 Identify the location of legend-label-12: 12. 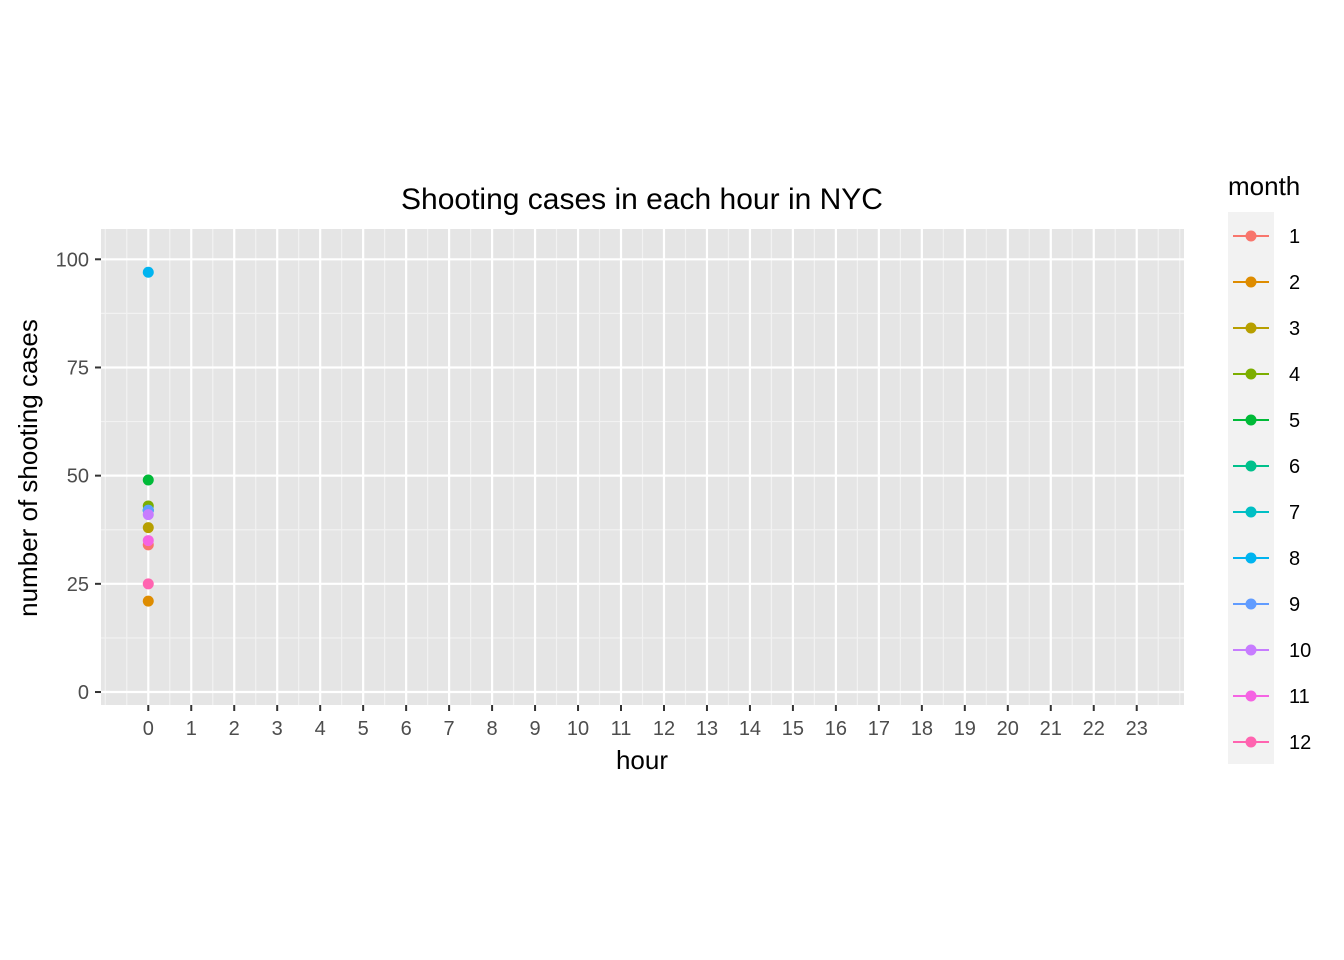
(1300, 743).